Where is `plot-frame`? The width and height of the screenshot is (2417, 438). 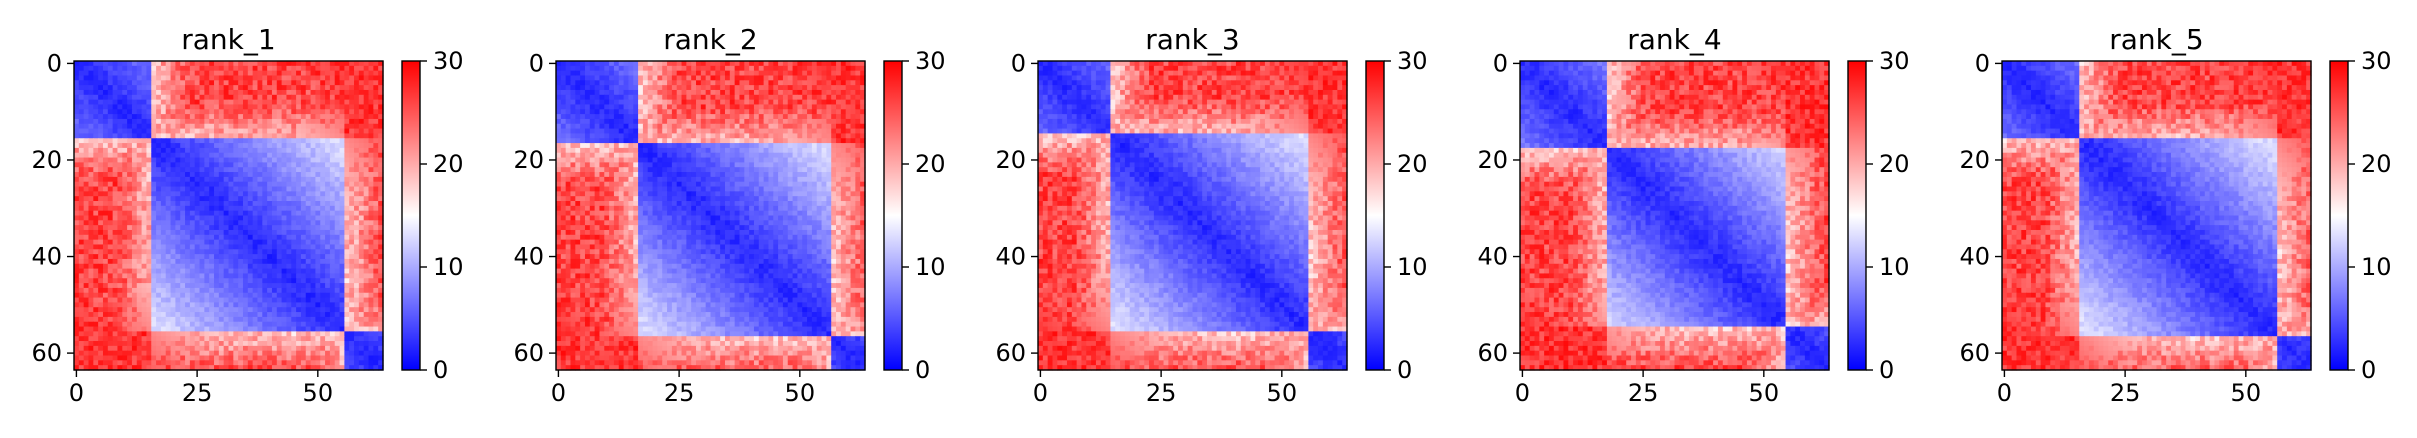
plot-frame is located at coordinates (228, 215).